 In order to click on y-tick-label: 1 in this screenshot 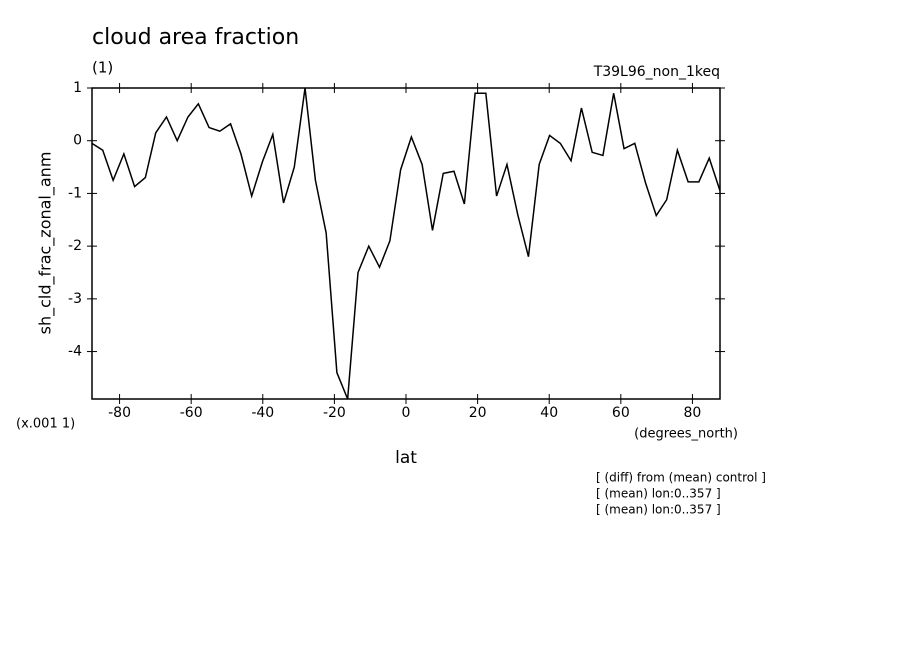, I will do `click(77, 88)`.